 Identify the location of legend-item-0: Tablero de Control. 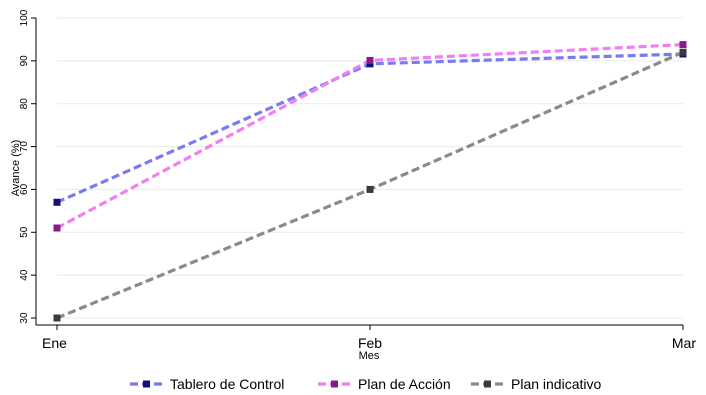
(207, 384).